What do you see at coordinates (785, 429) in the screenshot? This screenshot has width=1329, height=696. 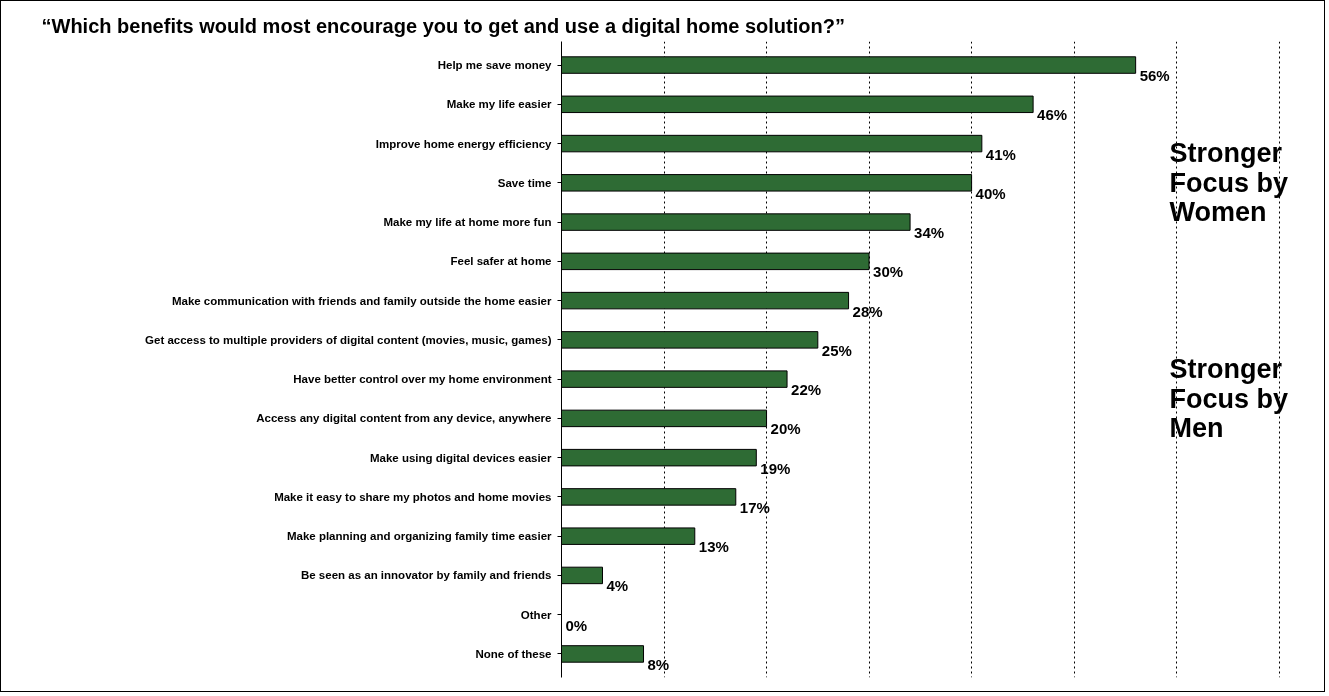 I see `data-label: 20%` at bounding box center [785, 429].